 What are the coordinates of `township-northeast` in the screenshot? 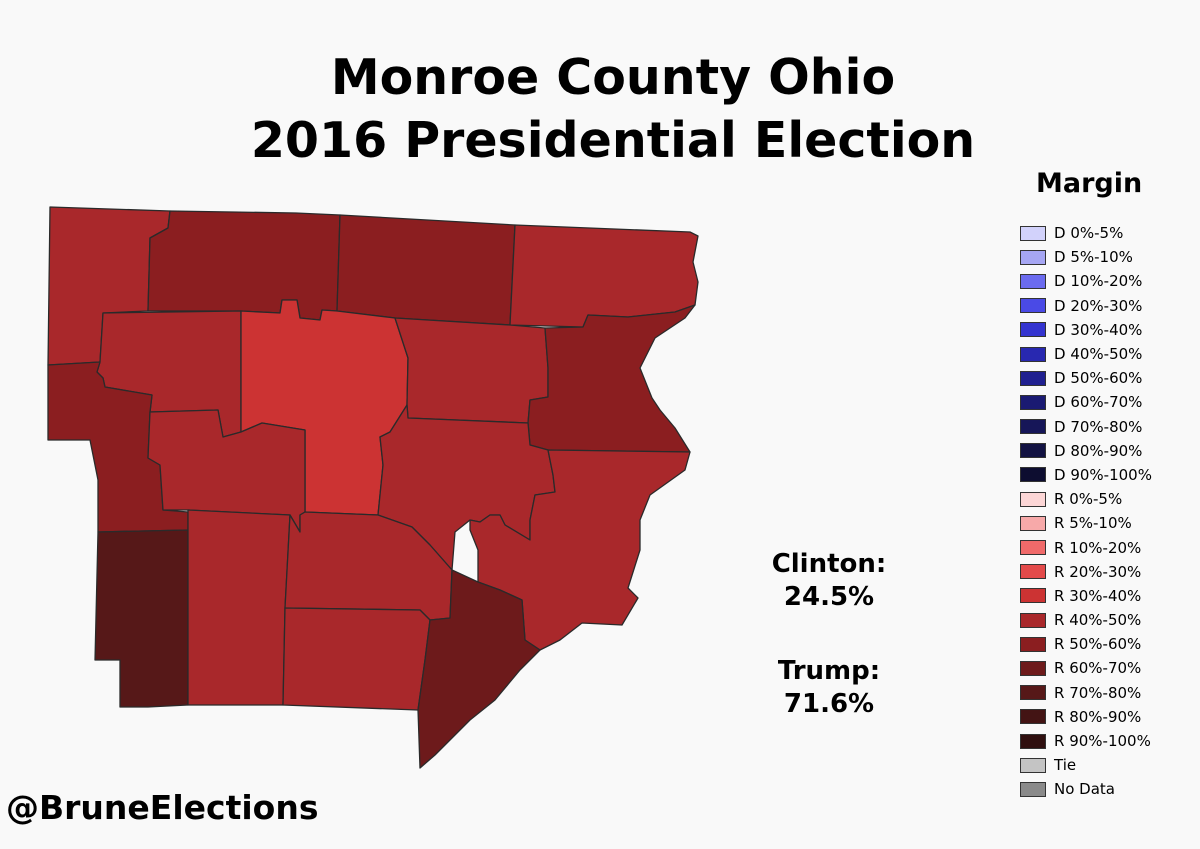 It's located at (604, 276).